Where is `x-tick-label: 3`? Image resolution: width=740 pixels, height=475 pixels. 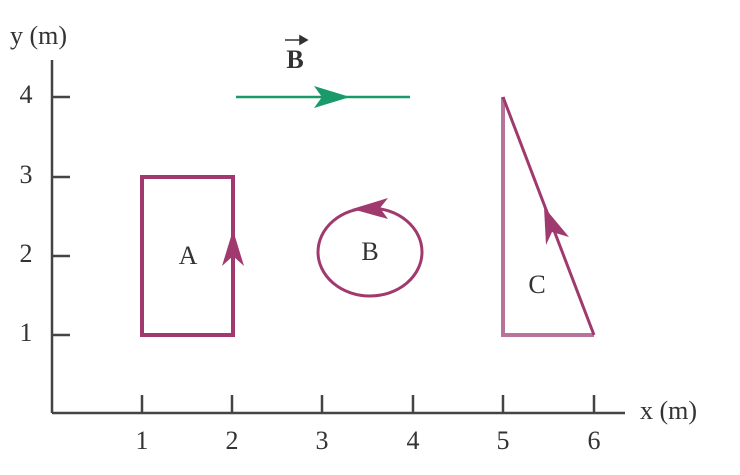
x-tick-label: 3 is located at coordinates (322, 440).